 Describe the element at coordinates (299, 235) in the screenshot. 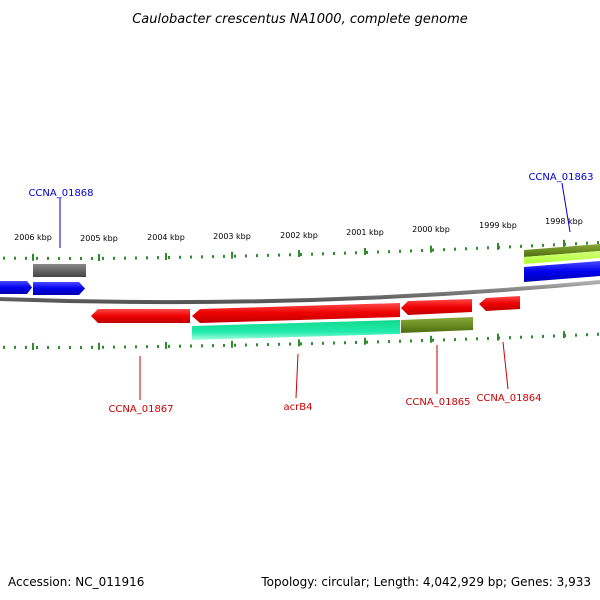

I see `kbp-label-2002: 2002 kbp` at that location.